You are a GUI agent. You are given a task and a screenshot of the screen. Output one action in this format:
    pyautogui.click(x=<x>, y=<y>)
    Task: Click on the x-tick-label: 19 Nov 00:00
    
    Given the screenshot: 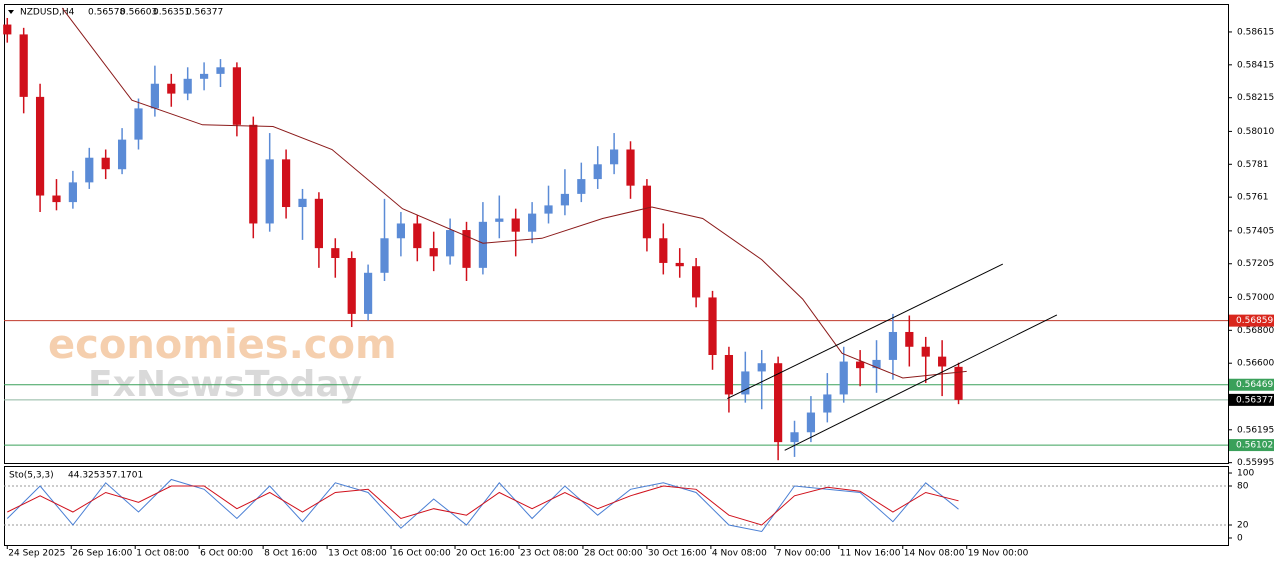 What is the action you would take?
    pyautogui.click(x=998, y=554)
    